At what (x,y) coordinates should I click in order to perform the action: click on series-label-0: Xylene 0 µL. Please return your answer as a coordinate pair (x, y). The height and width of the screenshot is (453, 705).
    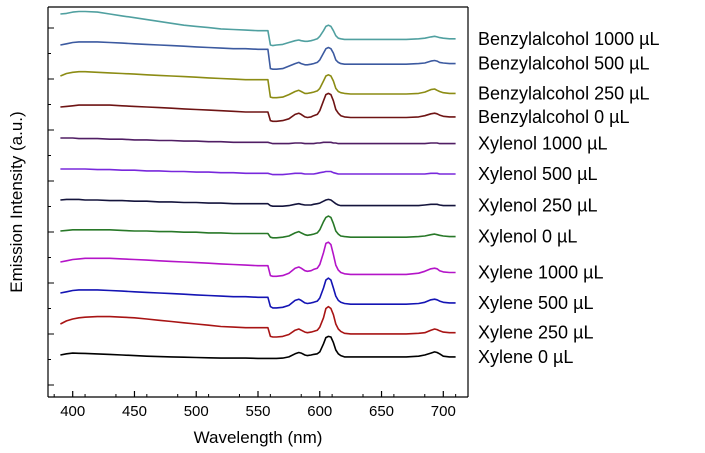
    Looking at the image, I should click on (525, 357).